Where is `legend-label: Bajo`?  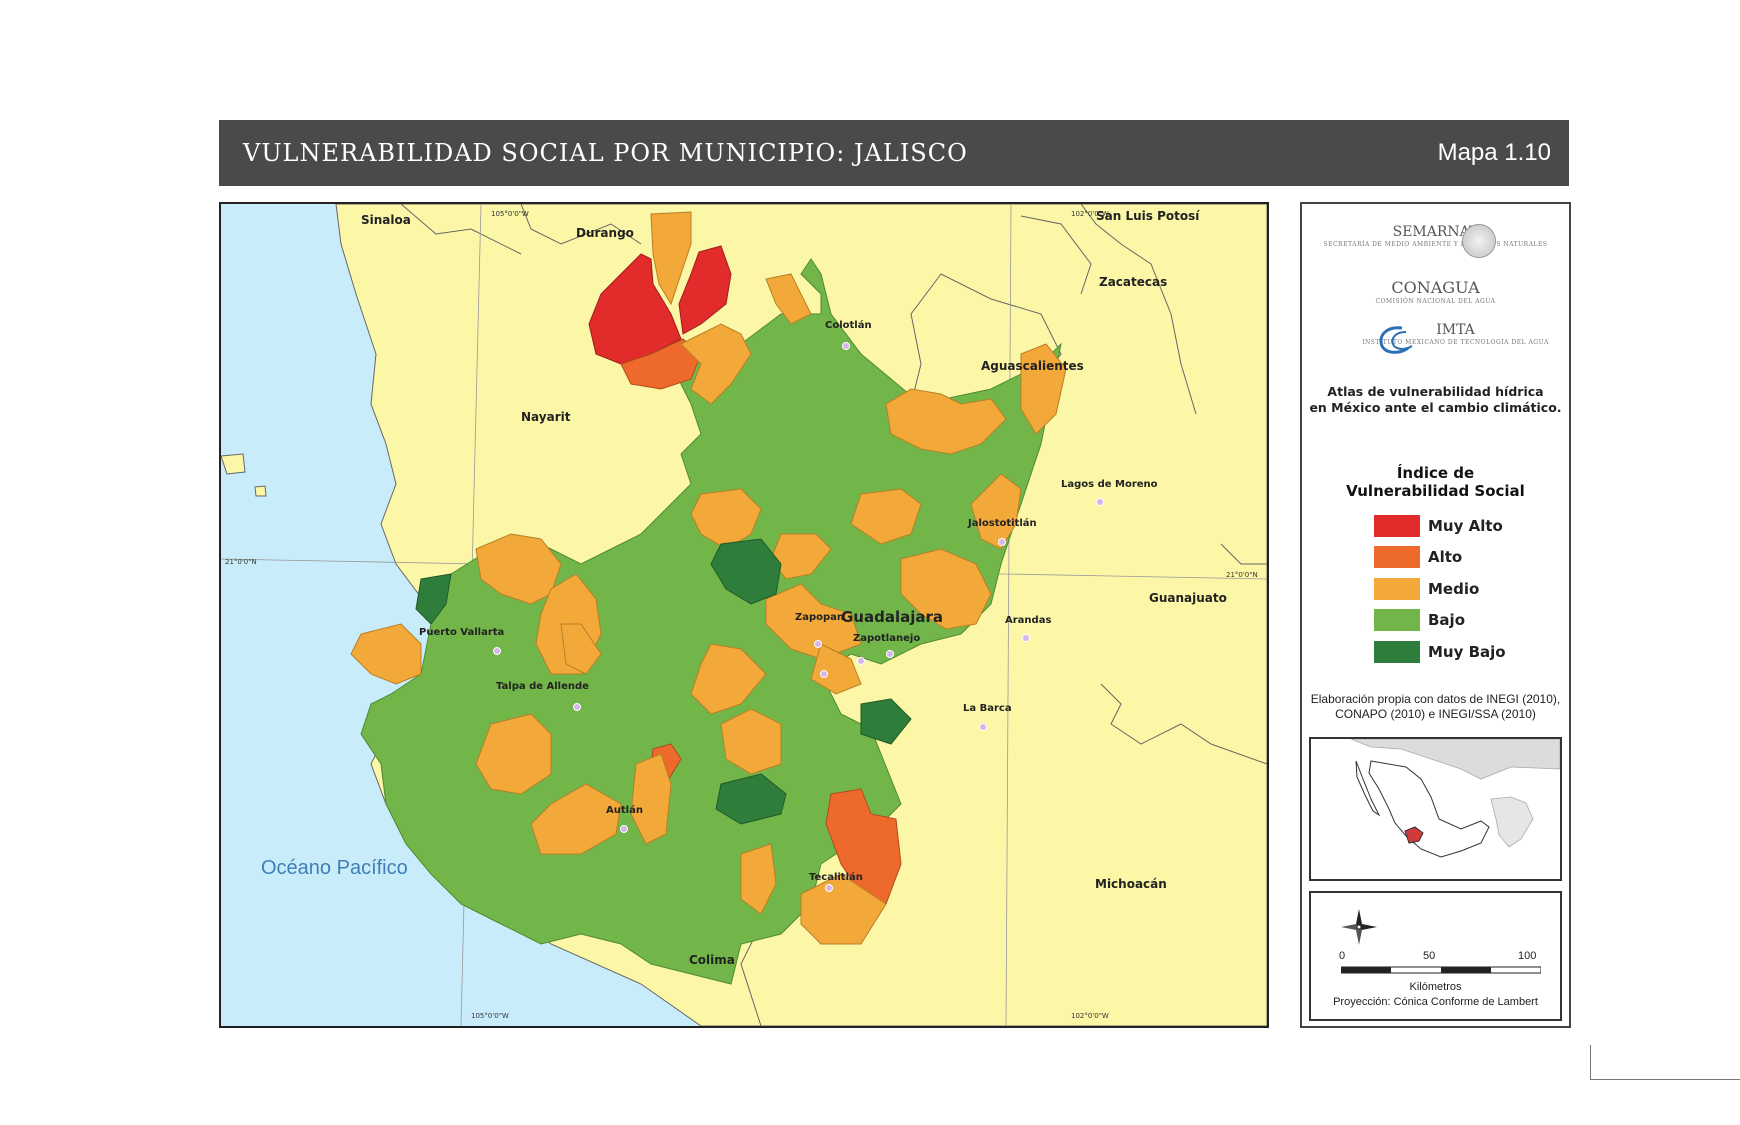
legend-label: Bajo is located at coordinates (1447, 620).